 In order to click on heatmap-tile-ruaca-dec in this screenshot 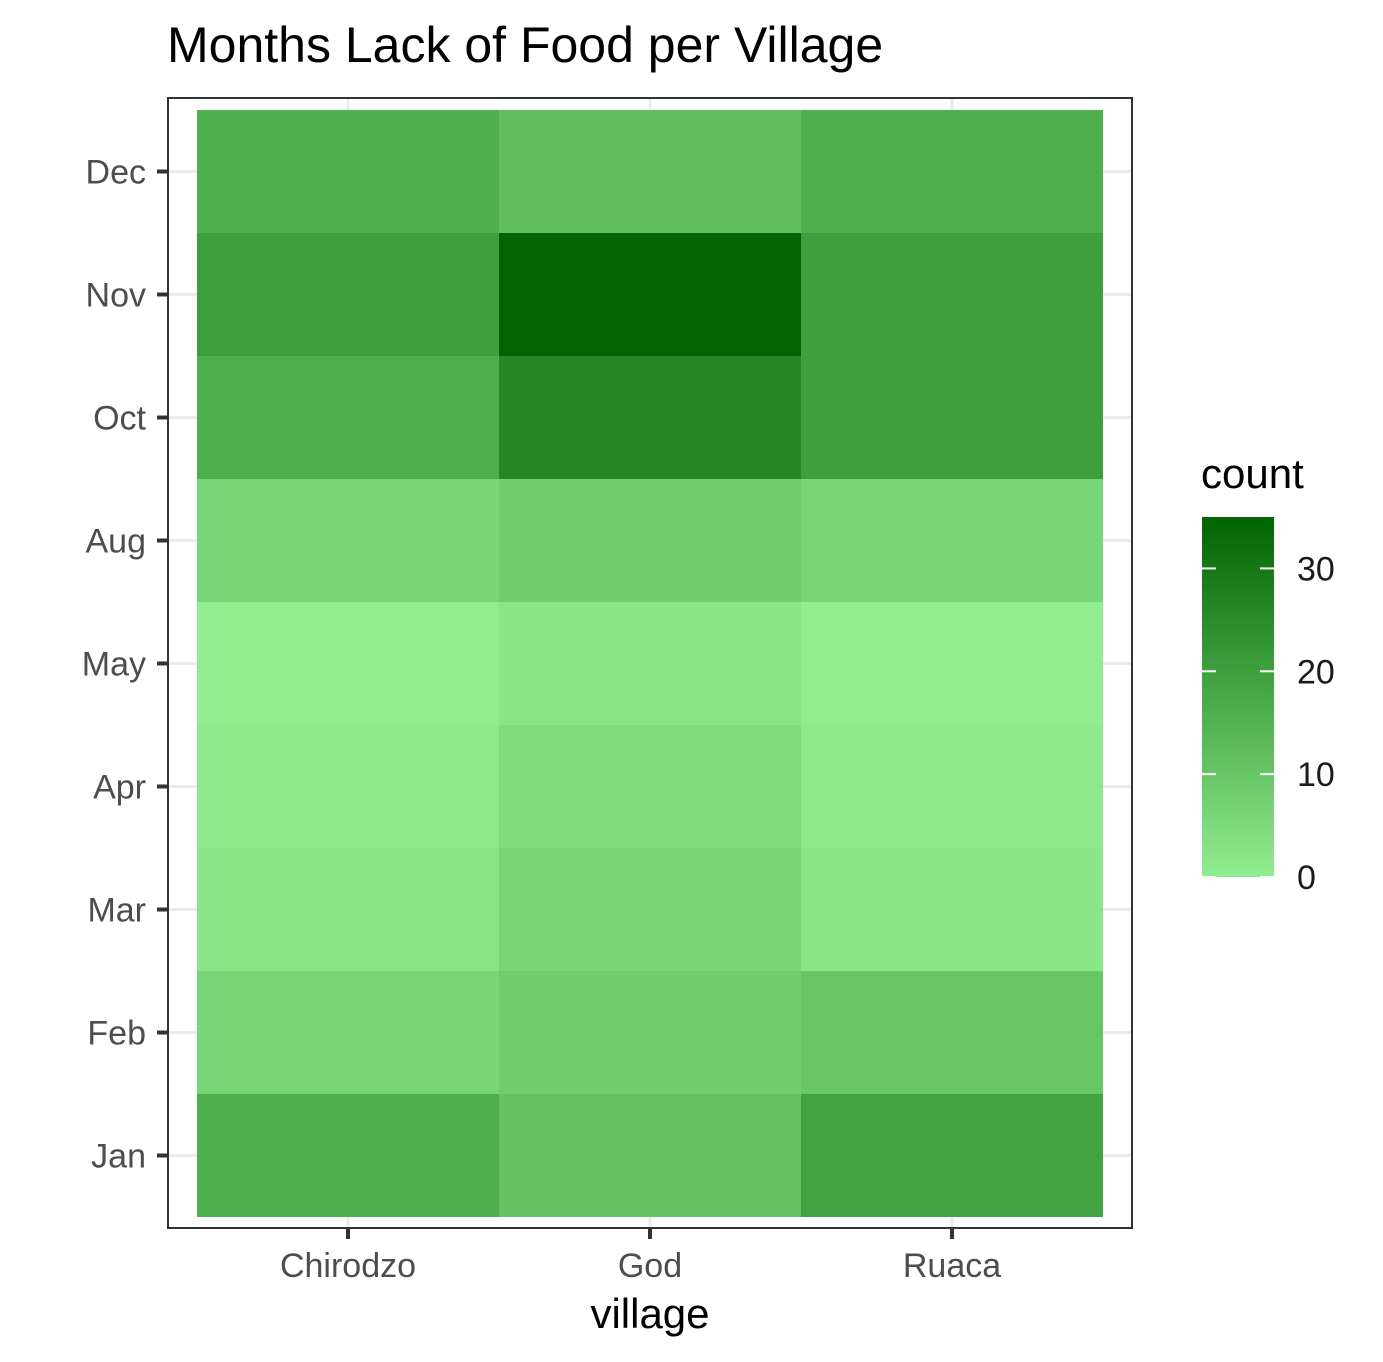, I will do `click(952, 171)`.